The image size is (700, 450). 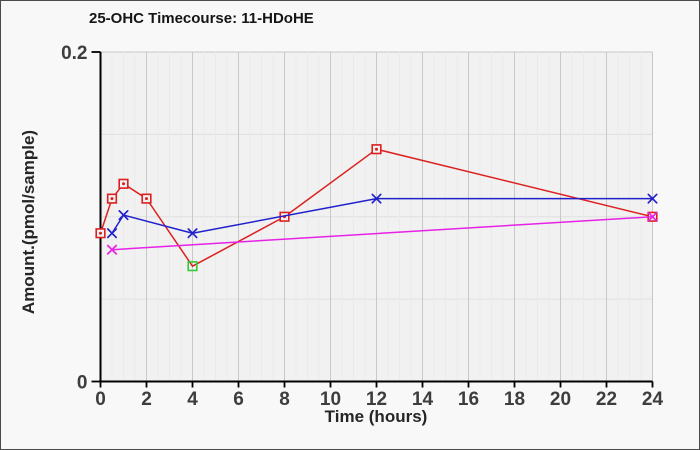 I want to click on series-magenta-x, so click(x=382, y=233).